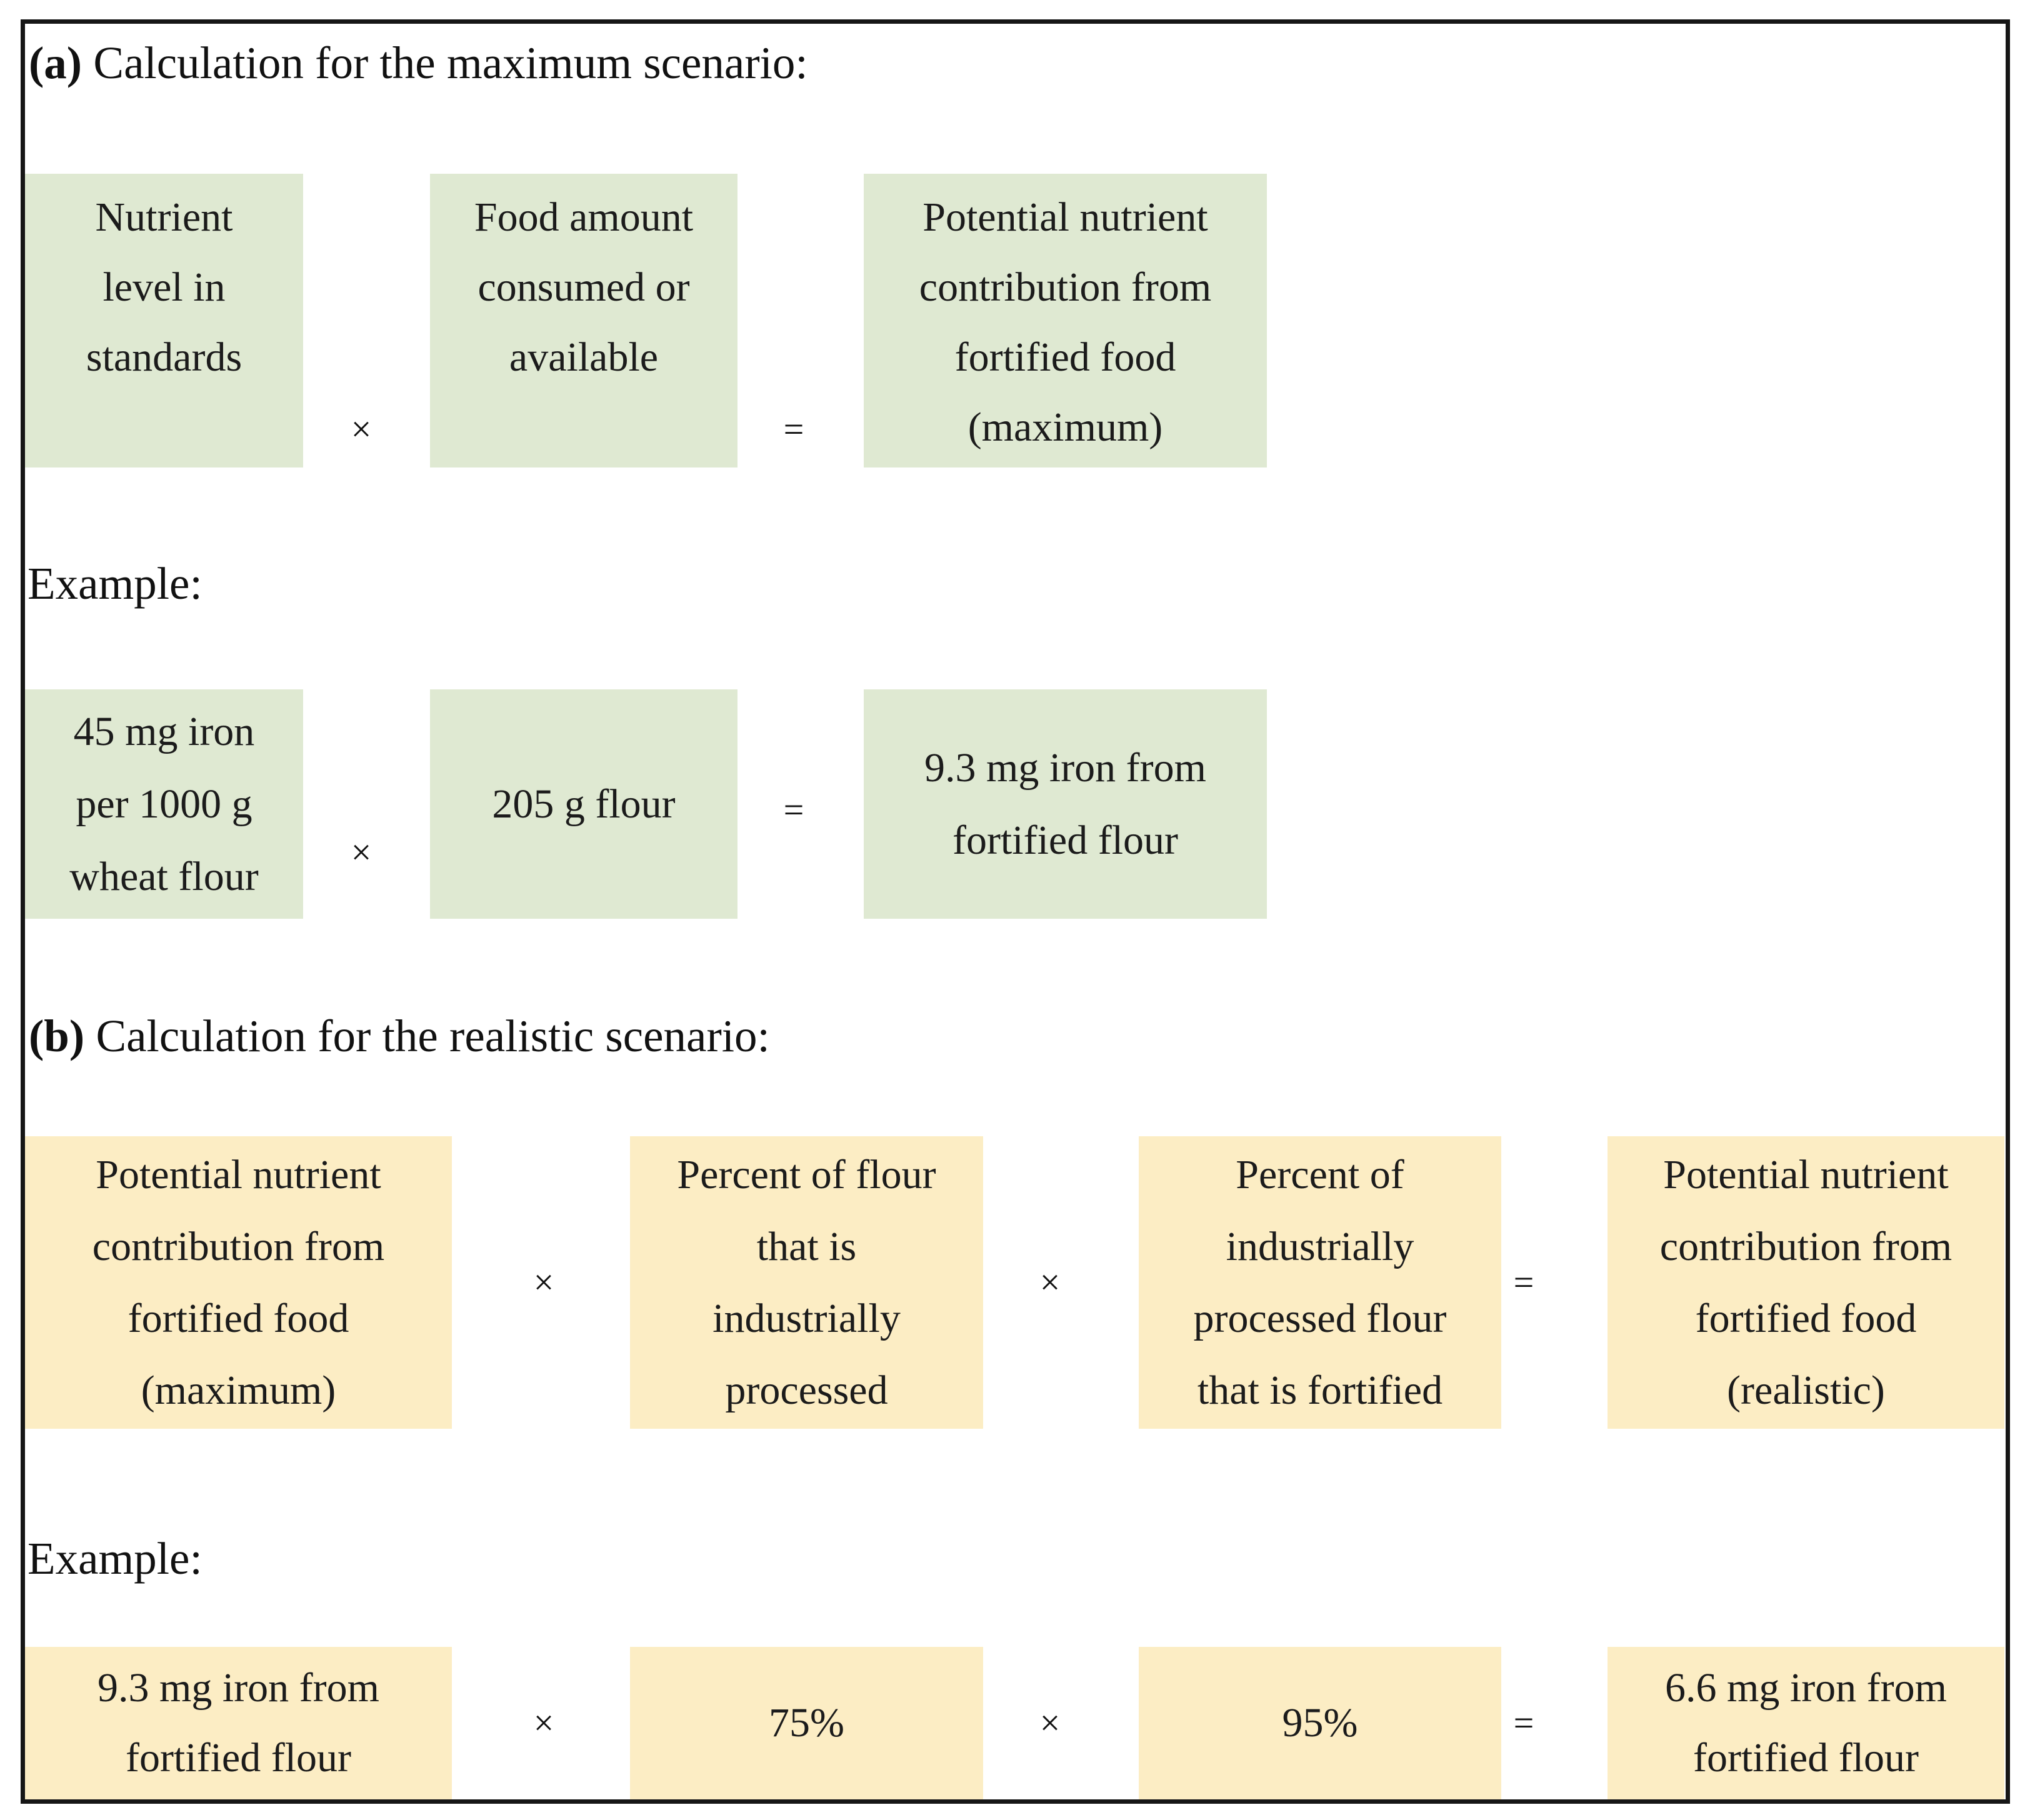 The width and height of the screenshot is (2030, 1820). Describe the element at coordinates (451, 63) in the screenshot. I see `section-a-heading-text: Calculation for the maximum scenario:` at that location.